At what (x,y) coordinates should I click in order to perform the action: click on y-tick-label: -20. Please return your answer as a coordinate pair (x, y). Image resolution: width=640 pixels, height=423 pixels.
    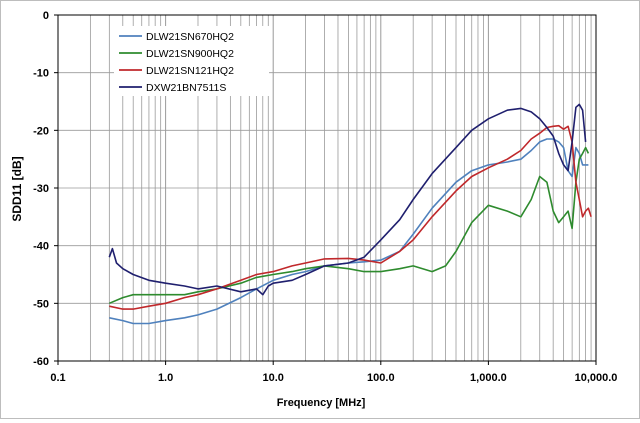
    Looking at the image, I should click on (41, 131).